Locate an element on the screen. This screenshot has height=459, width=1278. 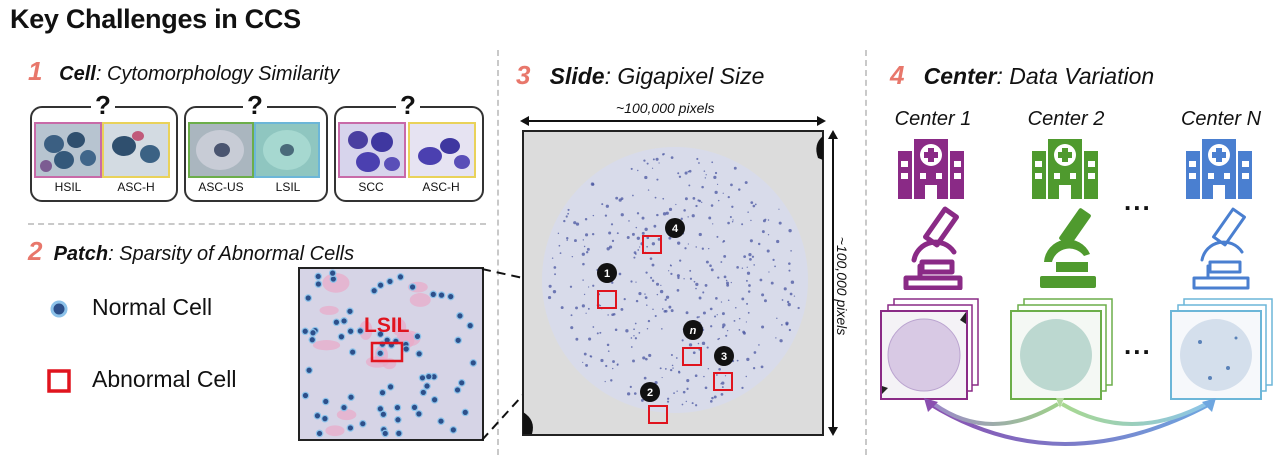
divider-left is located at coordinates (498, 252).